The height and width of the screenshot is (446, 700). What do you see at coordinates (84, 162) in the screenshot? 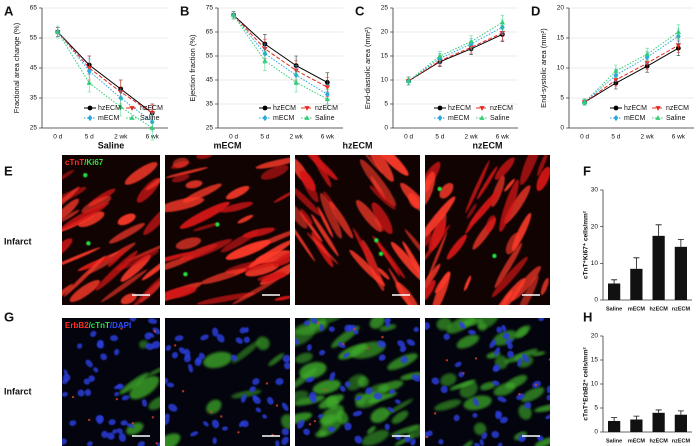
I see `stain-label: cTnT/Ki67` at bounding box center [84, 162].